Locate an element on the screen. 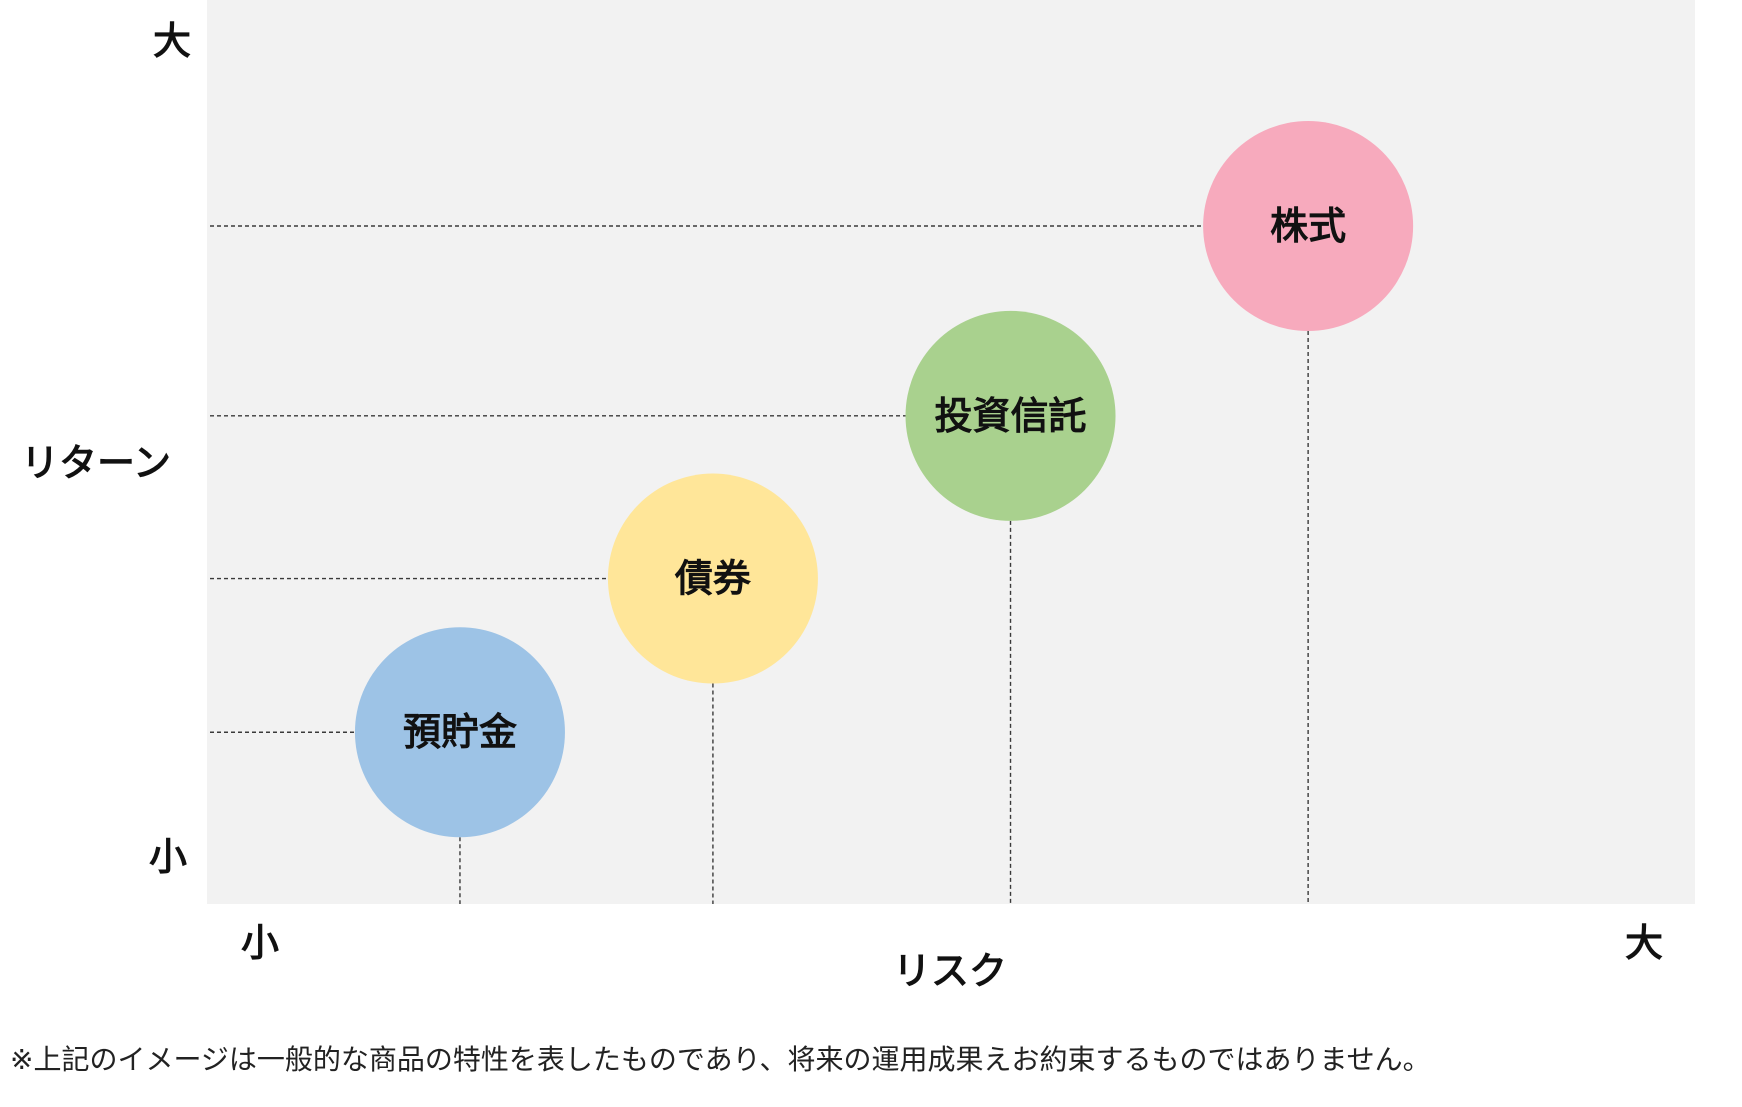 This screenshot has height=1107, width=1742. bubble-label: 預貯金 is located at coordinates (460, 732).